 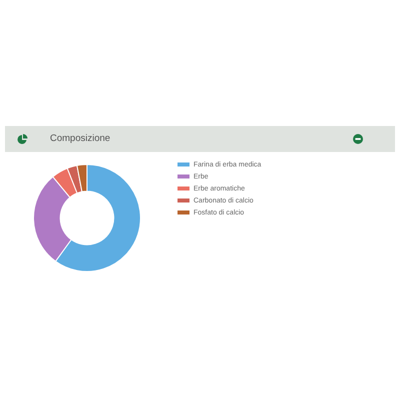 I want to click on chart-title: Composizione, so click(x=80, y=139).